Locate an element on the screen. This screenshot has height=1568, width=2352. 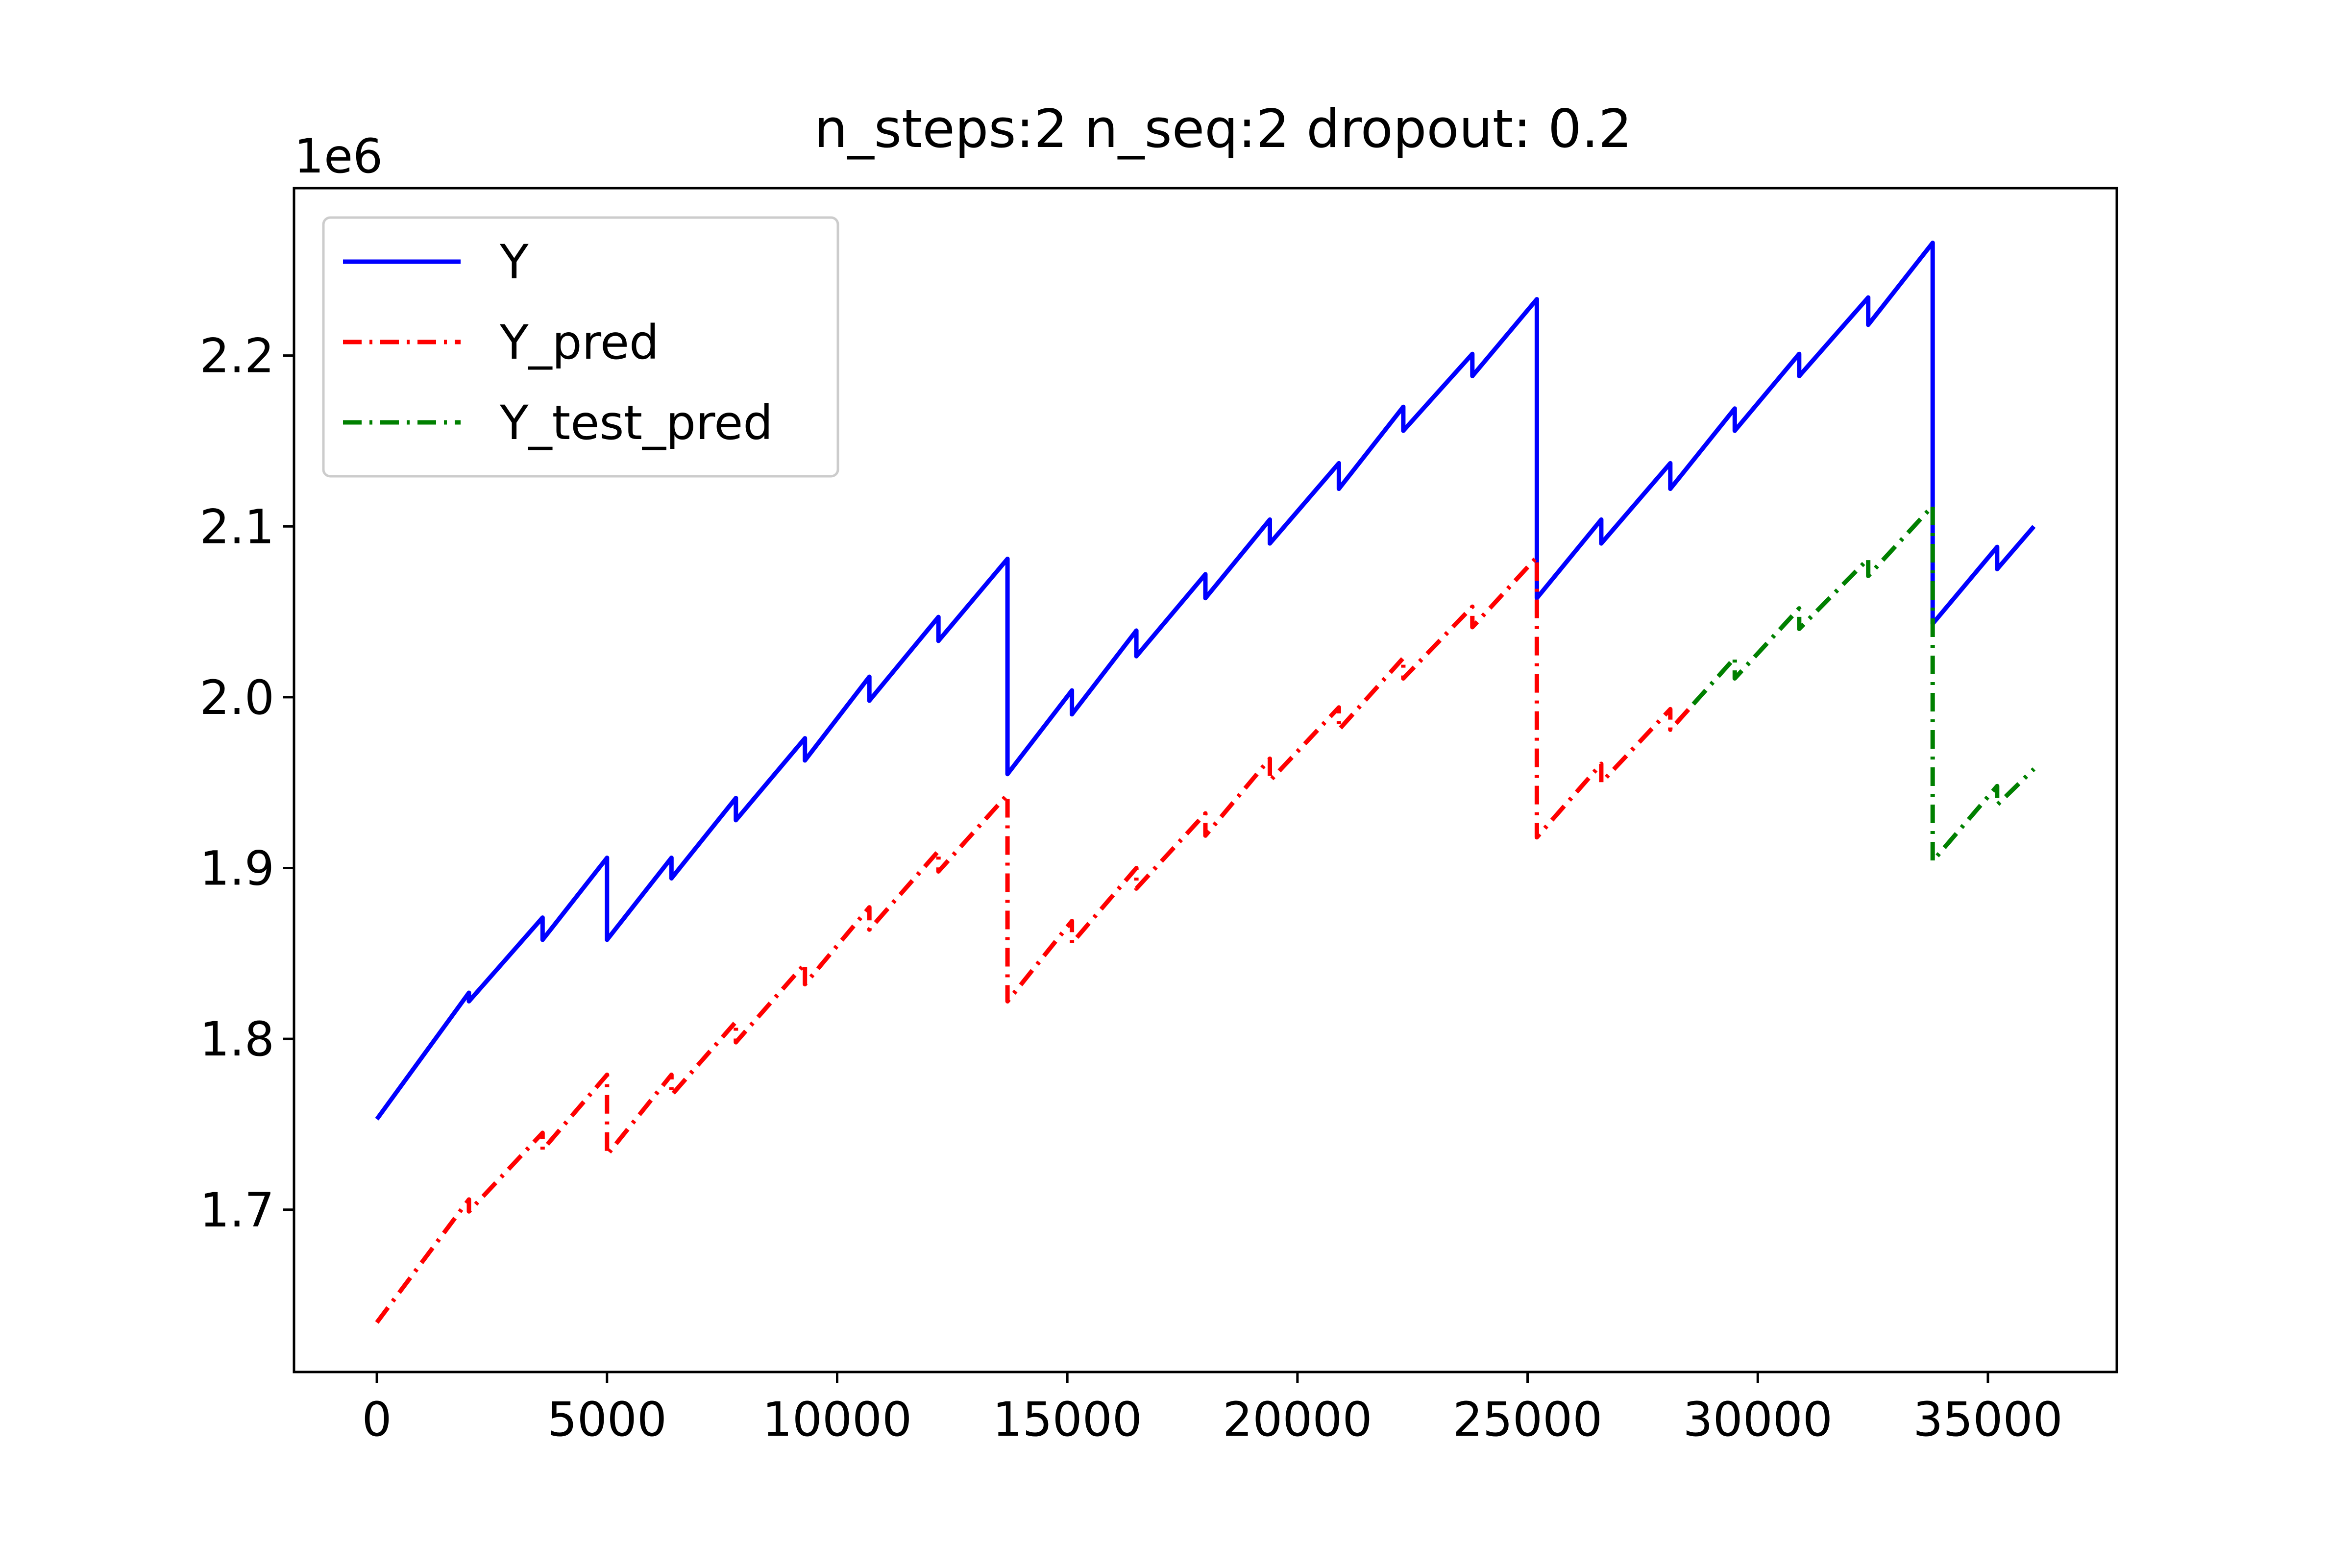
x-tick-label: 10000 is located at coordinates (837, 1419).